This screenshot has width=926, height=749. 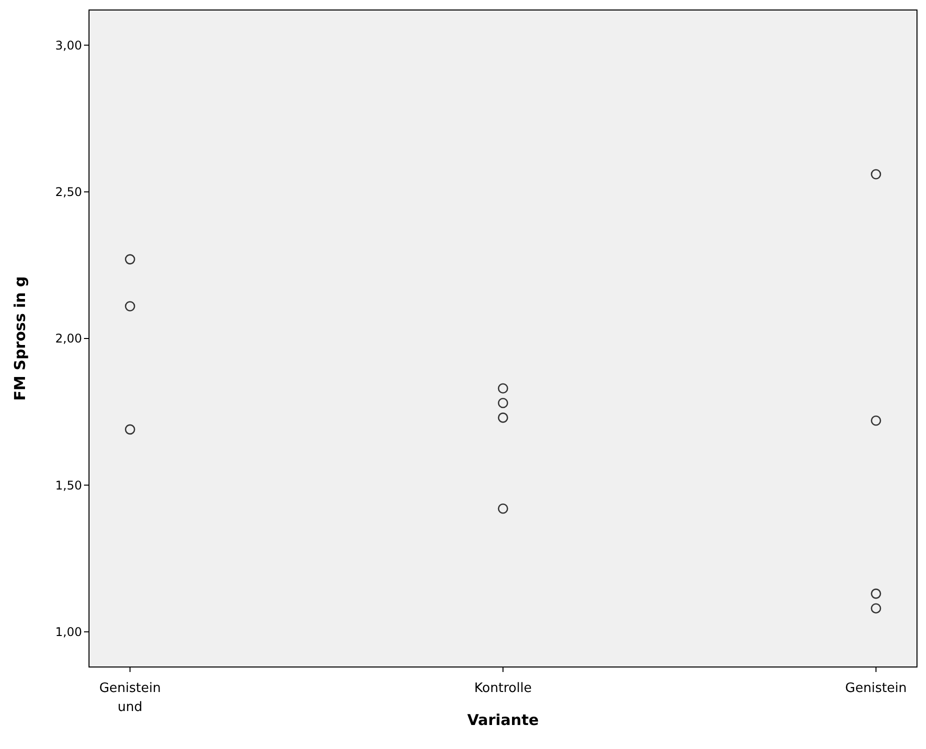 What do you see at coordinates (503, 720) in the screenshot?
I see `x-axis-title: Variante` at bounding box center [503, 720].